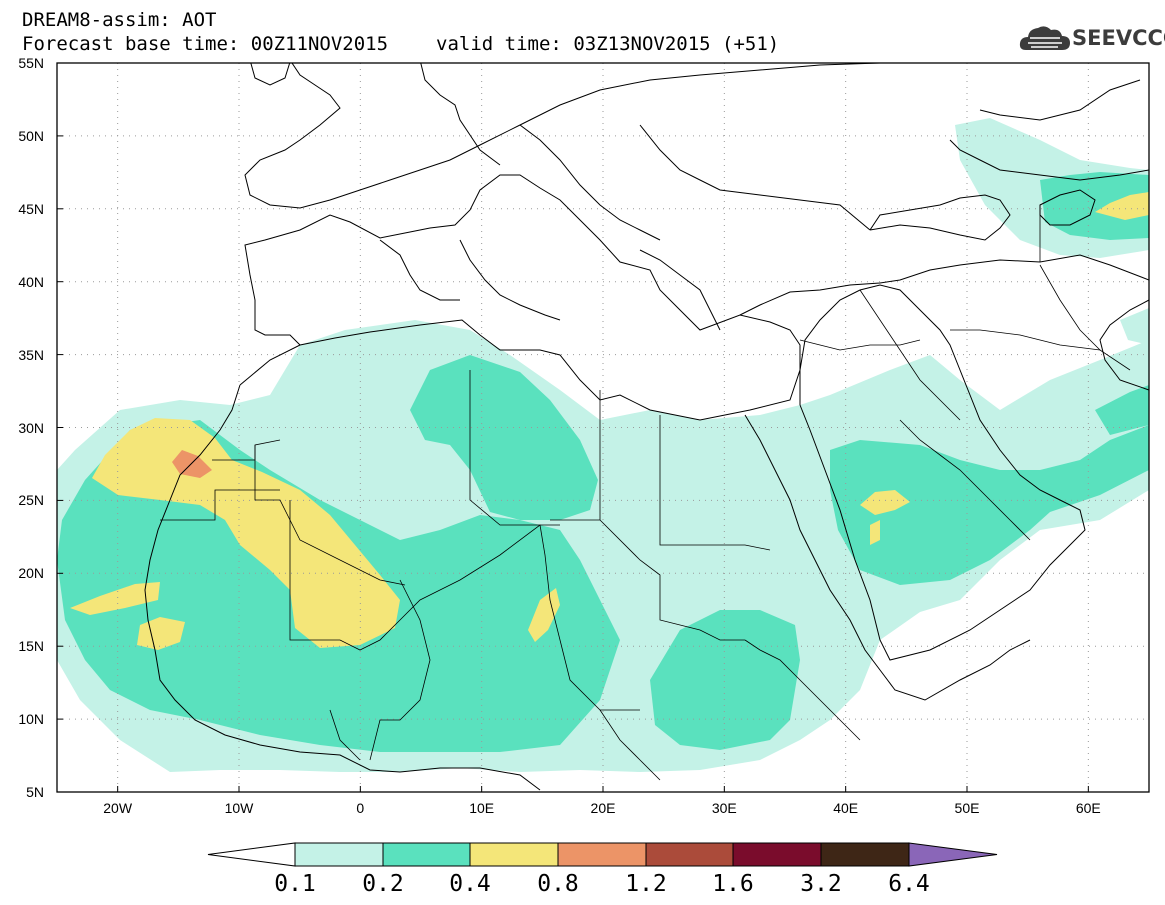  I want to click on colorbar-label: 1.6, so click(733, 884).